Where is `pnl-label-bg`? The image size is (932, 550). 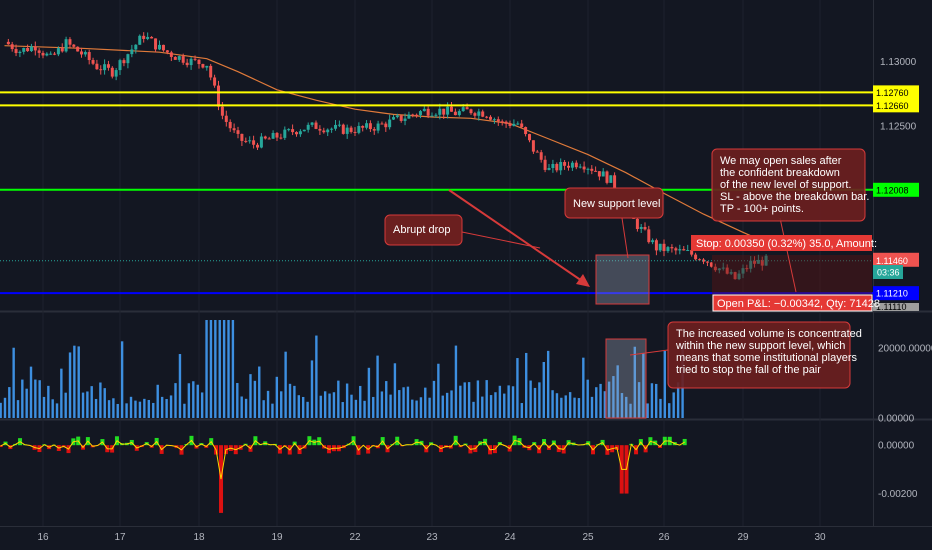
pnl-label-bg is located at coordinates (792, 303).